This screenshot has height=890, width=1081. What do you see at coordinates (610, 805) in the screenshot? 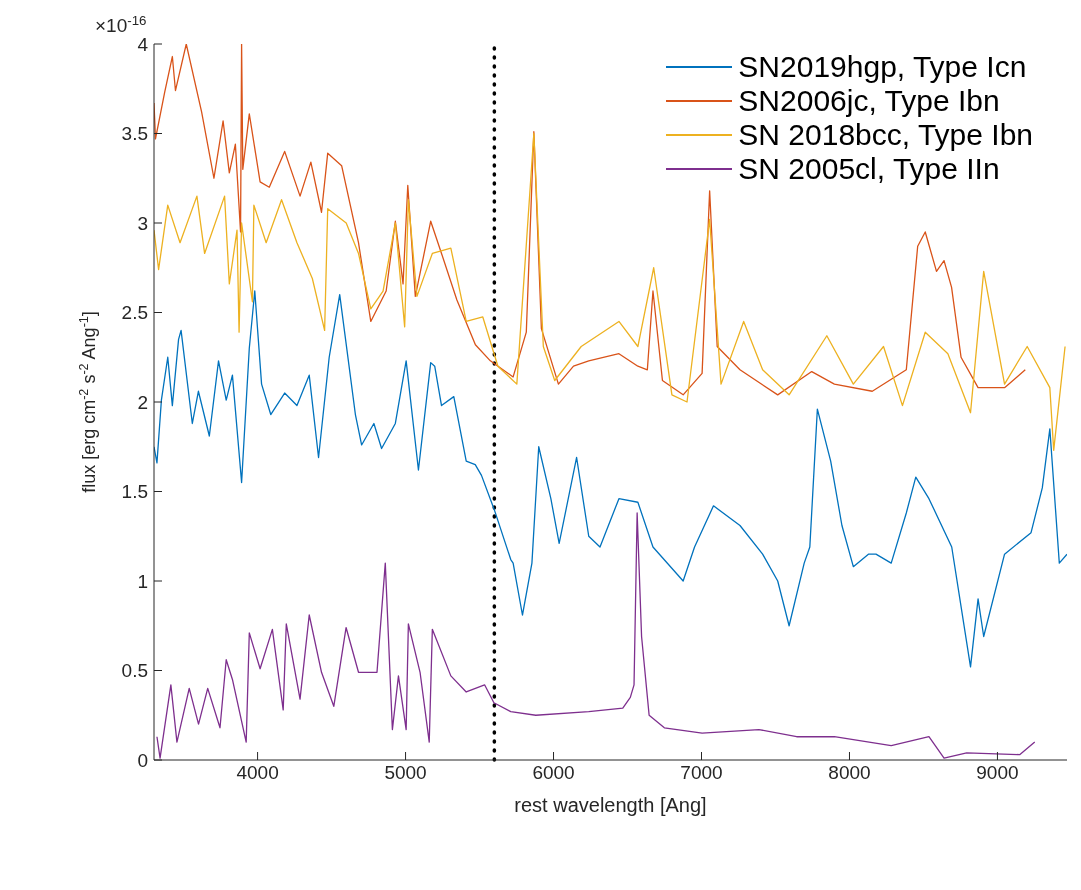
I see `x-axis-title: rest wavelength [Ang]` at bounding box center [610, 805].